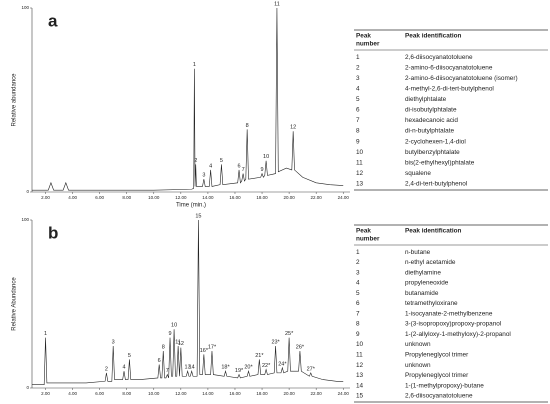 Image resolution: width=550 pixels, height=404 pixels. I want to click on panel-label: a, so click(53, 20).